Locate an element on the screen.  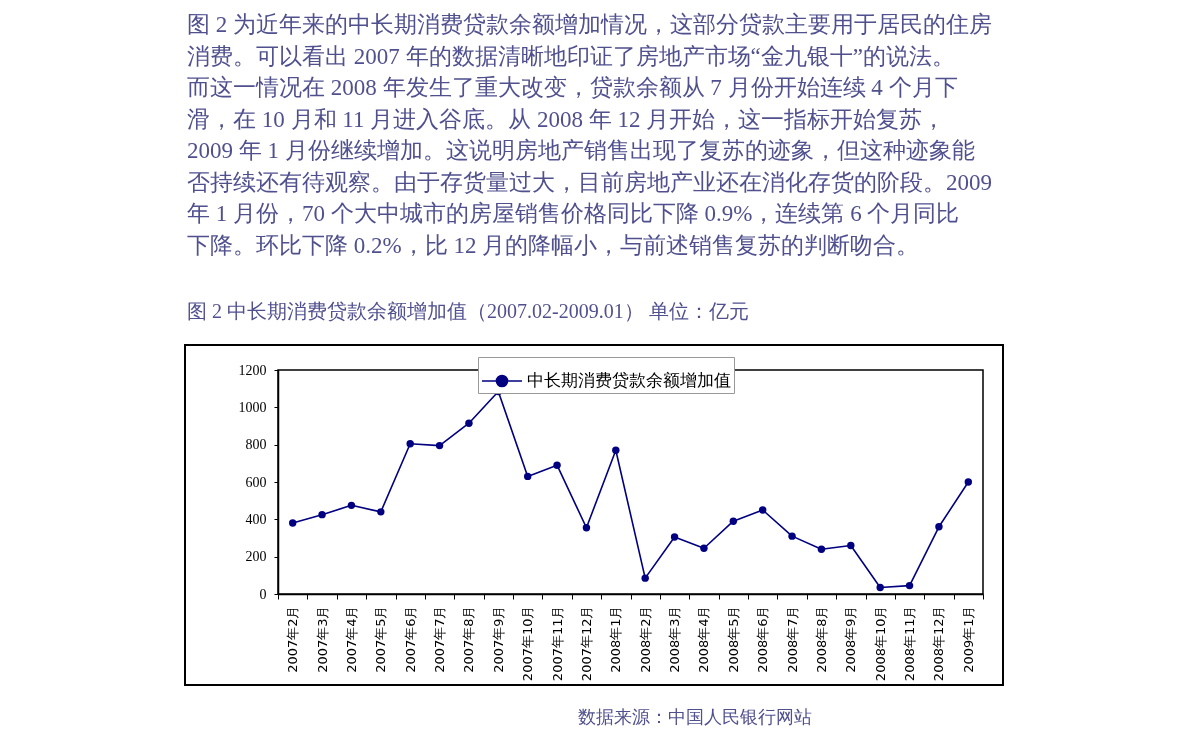
y-tick-label: 1000 is located at coordinates (252, 407).